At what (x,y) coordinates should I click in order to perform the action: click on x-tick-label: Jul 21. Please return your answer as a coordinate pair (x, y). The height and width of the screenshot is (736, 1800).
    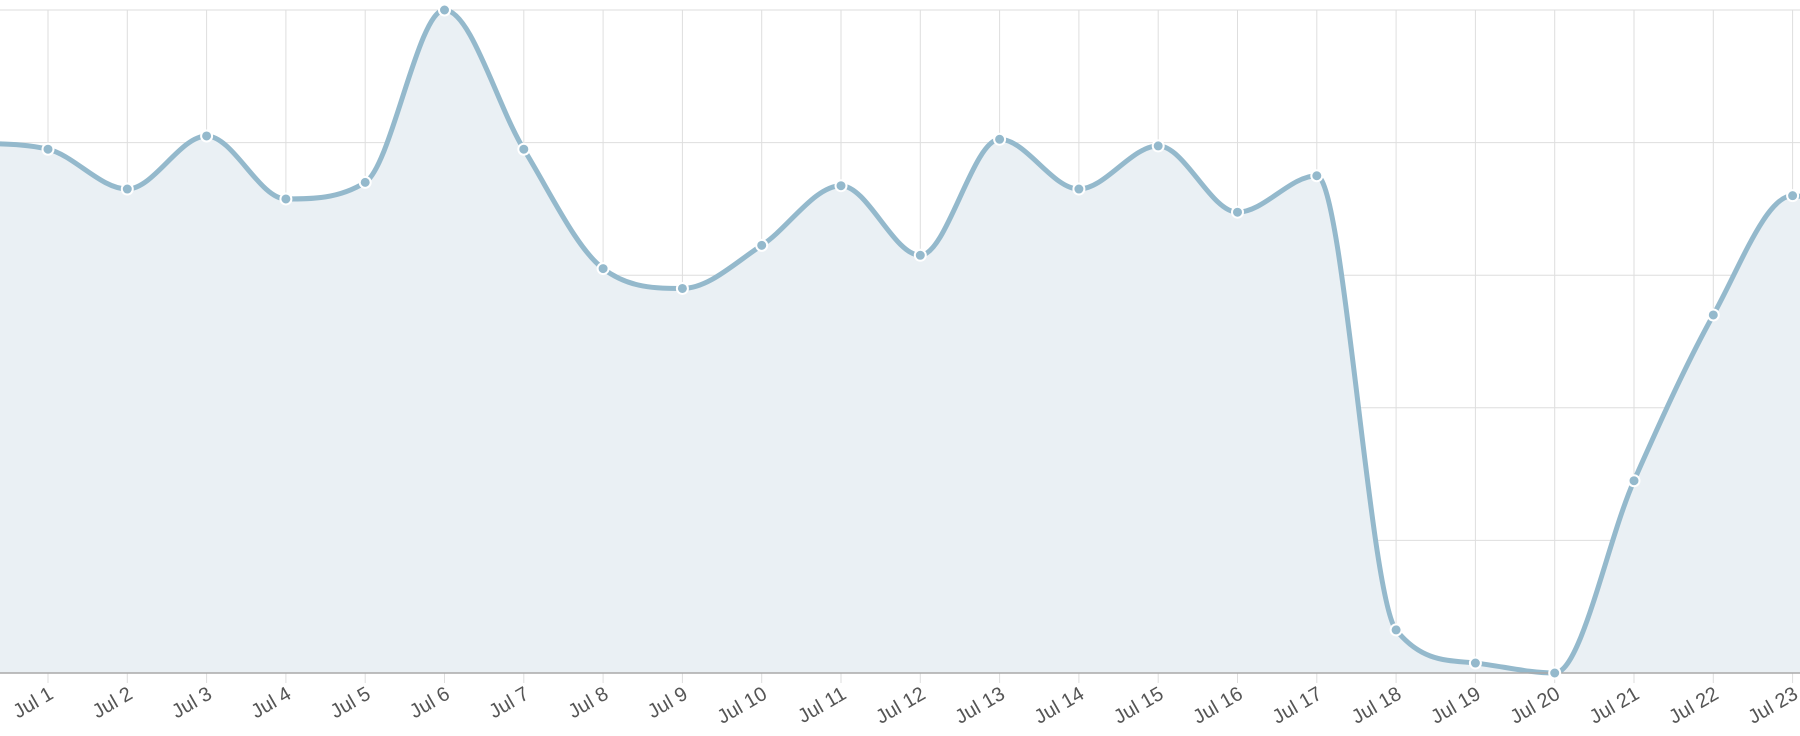
    Looking at the image, I should click on (1614, 706).